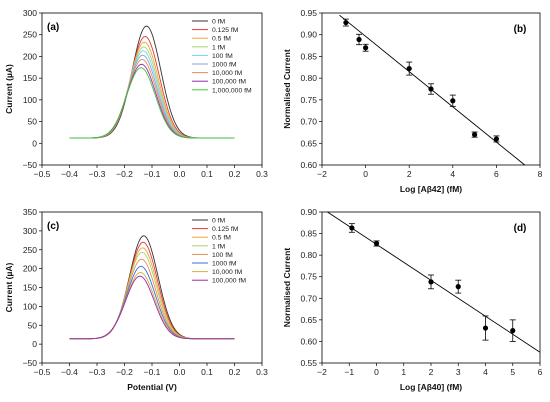 The width and height of the screenshot is (550, 402). Describe the element at coordinates (152, 387) in the screenshot. I see `x-axis-label: Potential (V)` at that location.